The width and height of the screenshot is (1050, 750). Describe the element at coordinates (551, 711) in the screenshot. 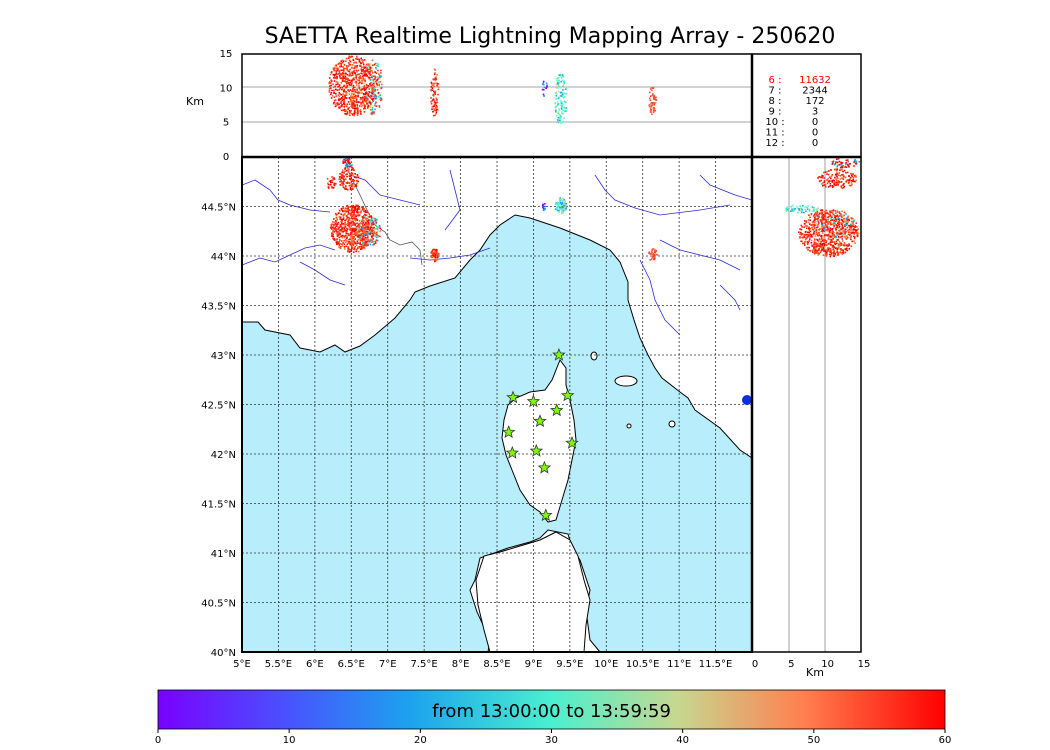

I see `colorbar-label: from 13:00:00 to 13:59:59` at that location.